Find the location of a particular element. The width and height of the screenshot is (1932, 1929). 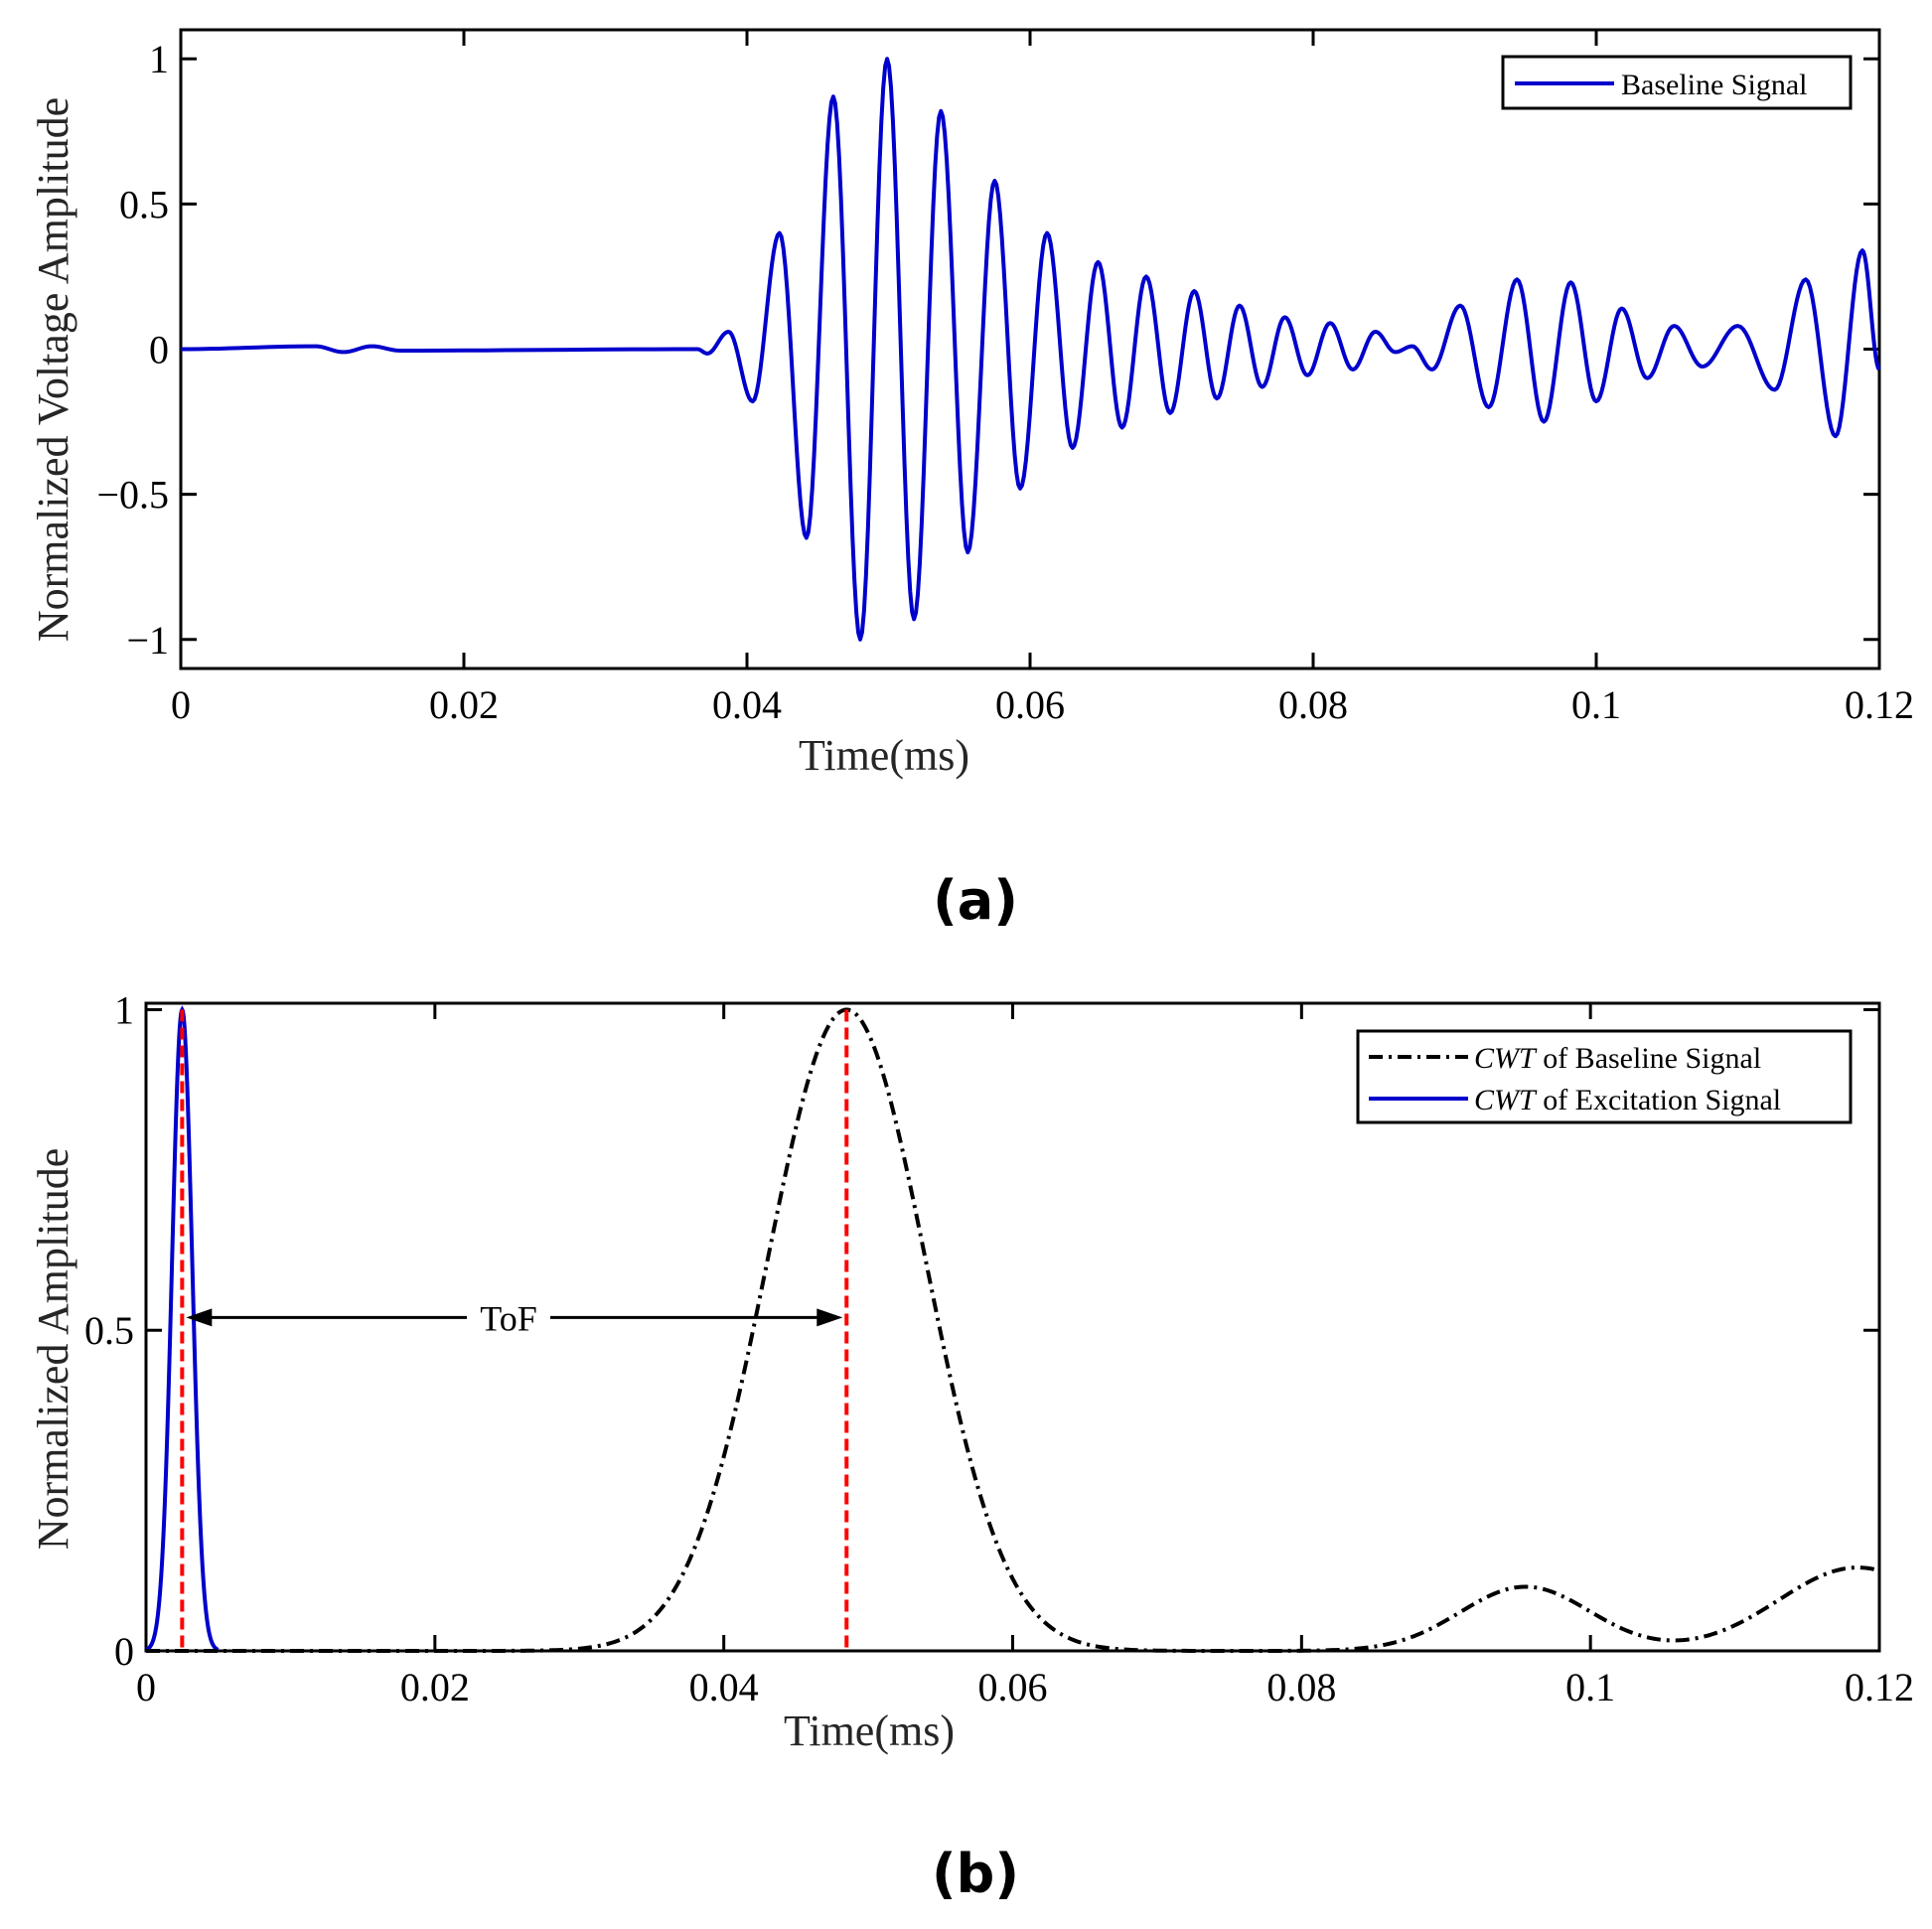

tof-arrow-left-head is located at coordinates (199, 1318).